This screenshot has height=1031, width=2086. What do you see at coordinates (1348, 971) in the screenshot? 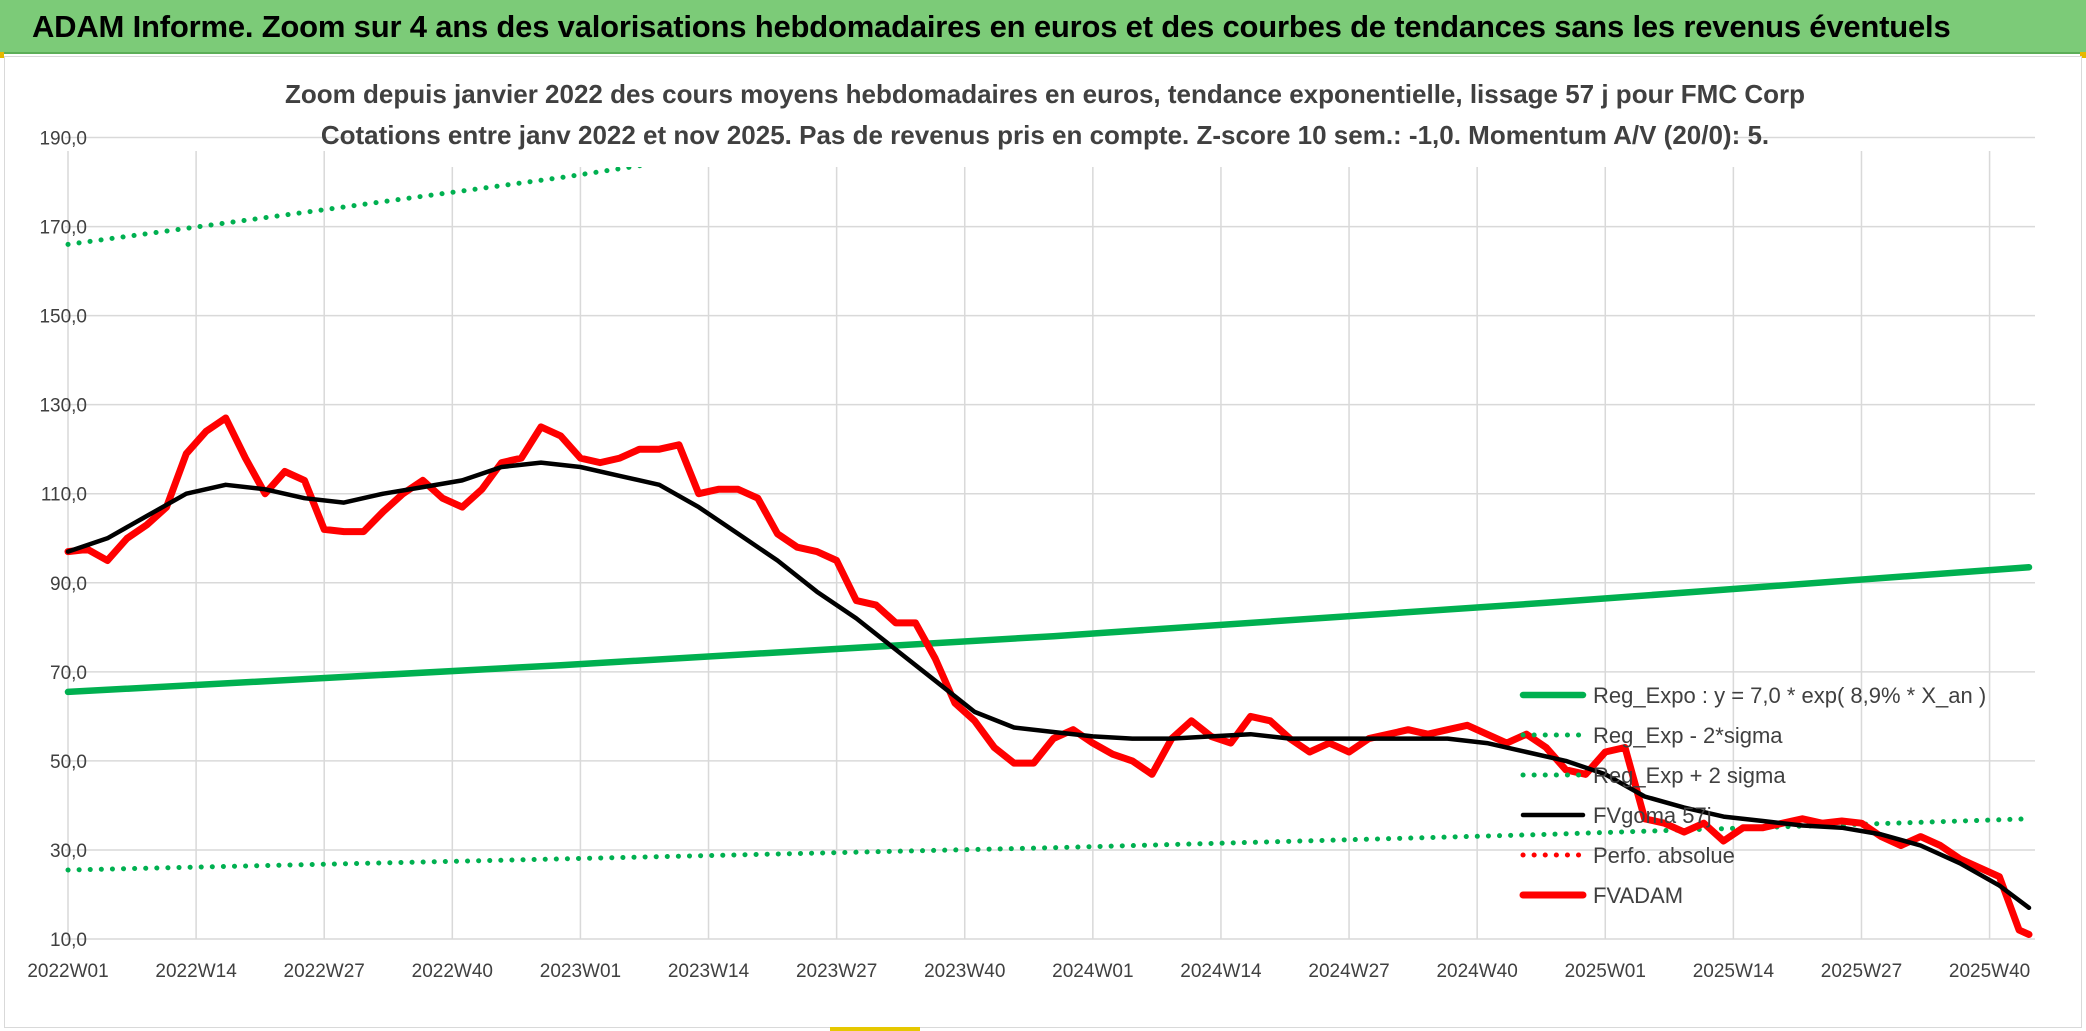
I see `x-tick-label: 2024W27` at bounding box center [1348, 971].